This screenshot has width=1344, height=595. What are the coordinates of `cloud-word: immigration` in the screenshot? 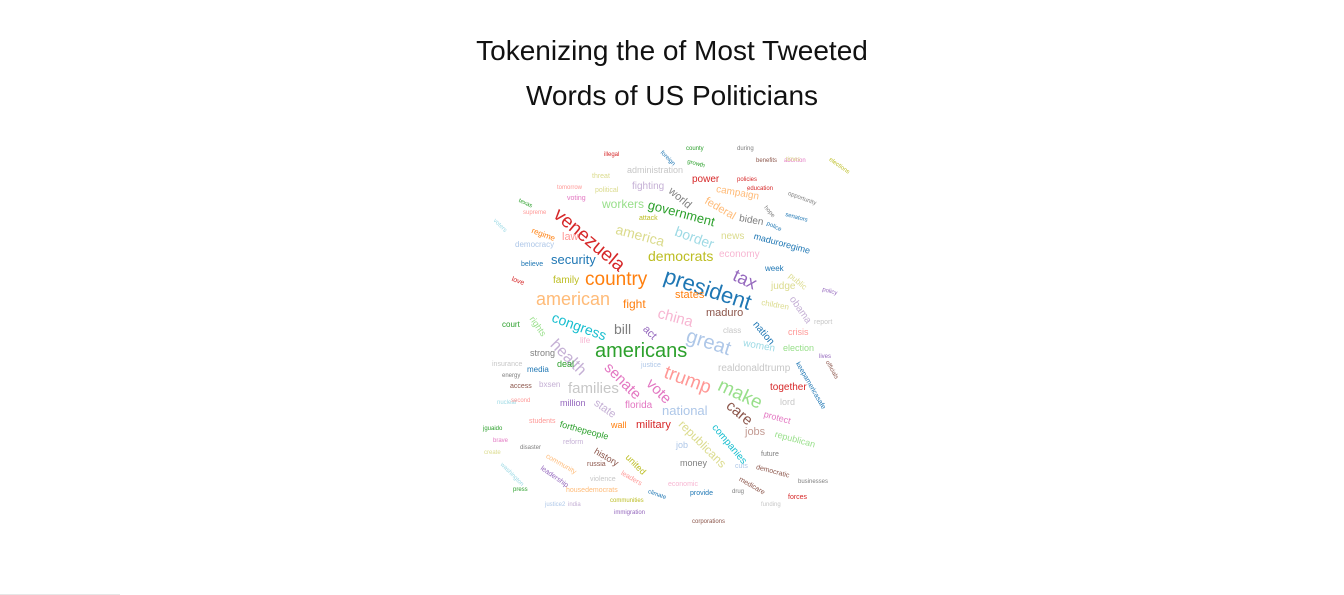 It's located at (630, 513).